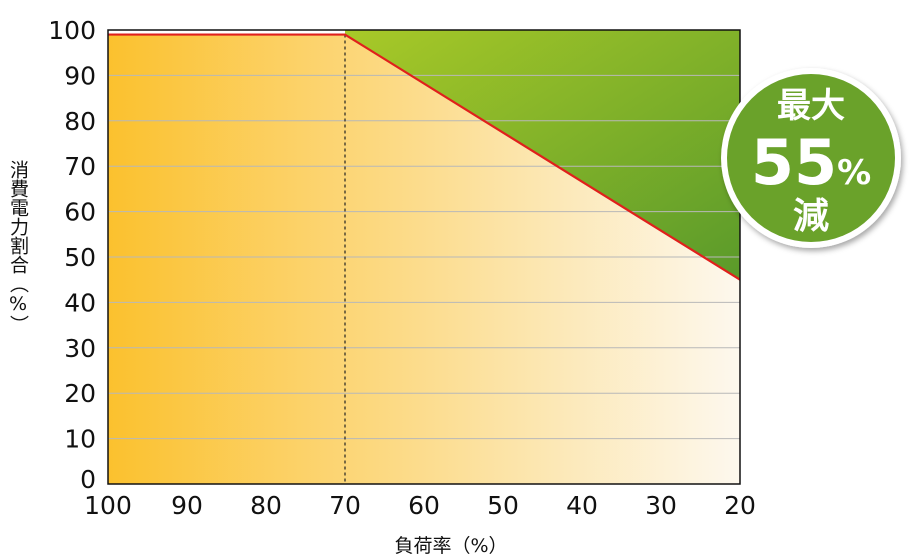 This screenshot has width=917, height=558. I want to click on badge-percent-sign: %, so click(854, 173).